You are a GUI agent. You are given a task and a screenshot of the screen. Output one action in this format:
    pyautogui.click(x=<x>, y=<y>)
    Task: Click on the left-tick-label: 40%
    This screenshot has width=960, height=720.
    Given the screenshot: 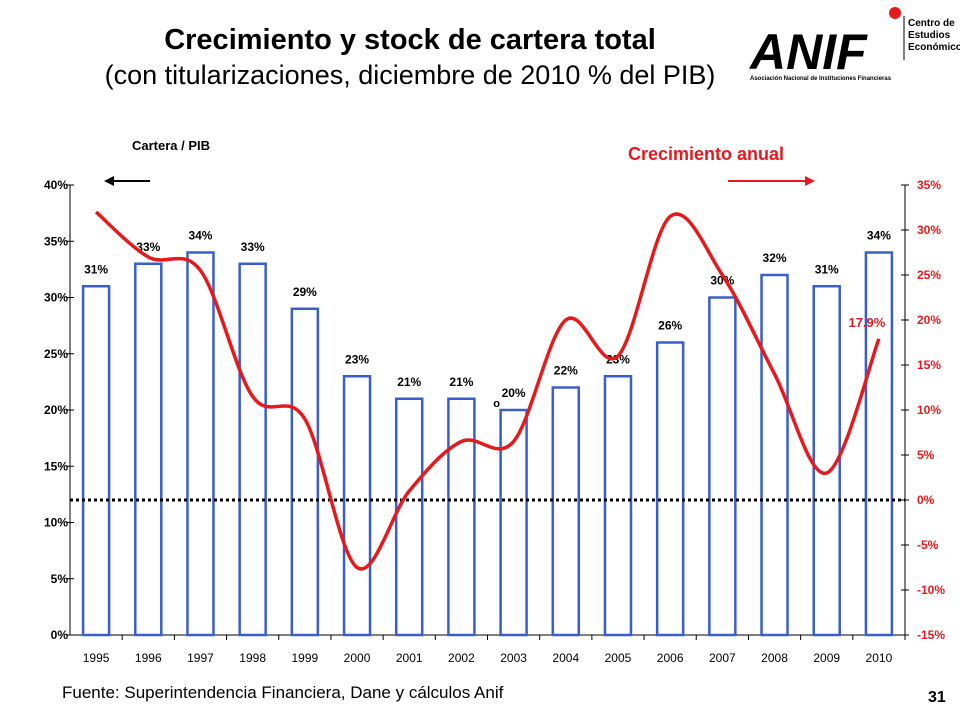 What is the action you would take?
    pyautogui.click(x=56, y=185)
    